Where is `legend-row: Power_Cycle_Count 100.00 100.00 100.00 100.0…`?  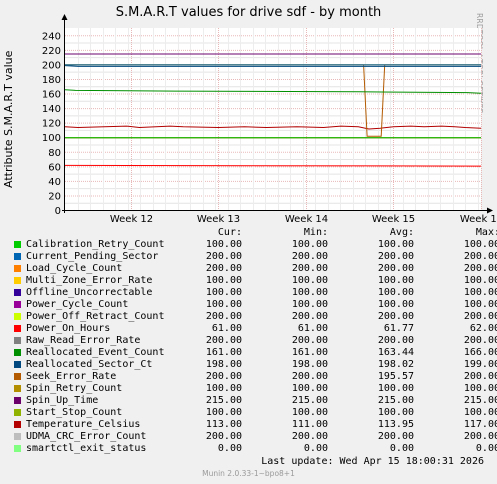 legend-row: Power_Cycle_Count 100.00 100.00 100.00 100.0… is located at coordinates (254, 305).